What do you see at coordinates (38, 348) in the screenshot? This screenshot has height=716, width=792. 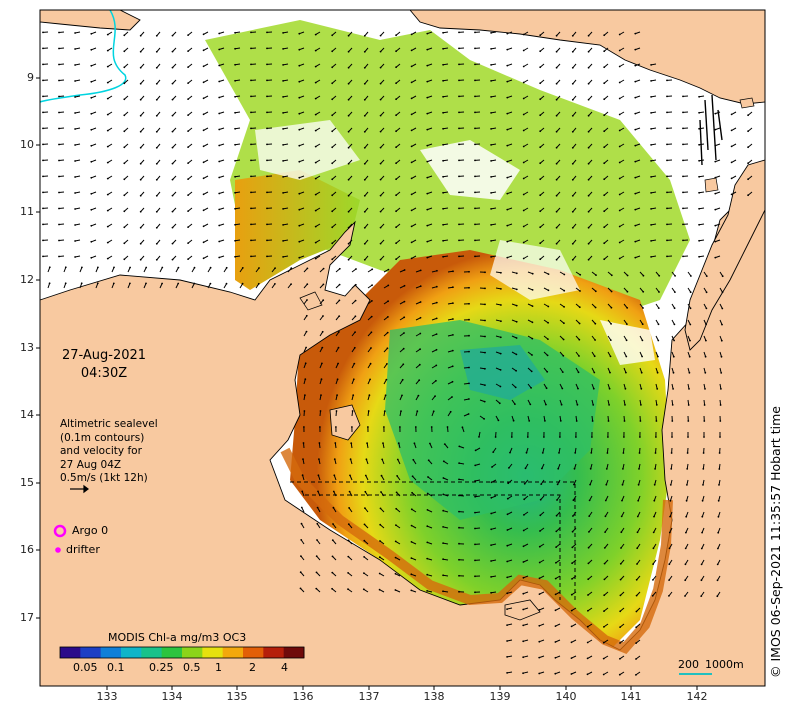 I see `lat-tick-marks` at bounding box center [38, 348].